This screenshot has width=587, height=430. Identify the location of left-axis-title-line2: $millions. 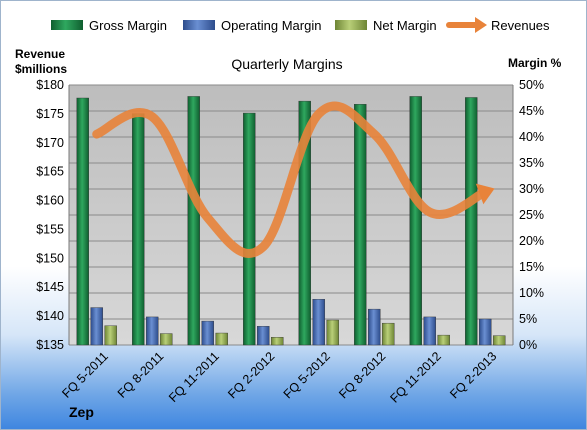
(41, 69).